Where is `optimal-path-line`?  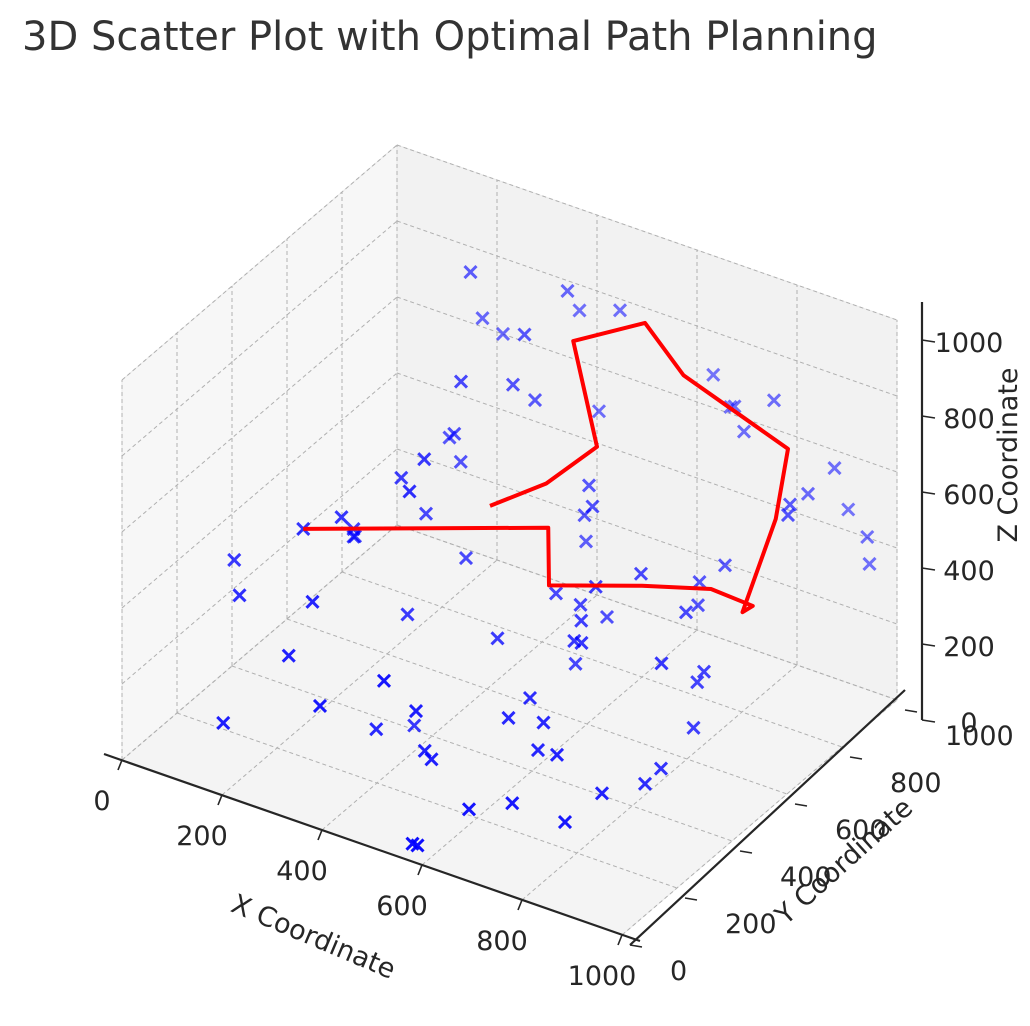
optimal-path-line is located at coordinates (546, 467).